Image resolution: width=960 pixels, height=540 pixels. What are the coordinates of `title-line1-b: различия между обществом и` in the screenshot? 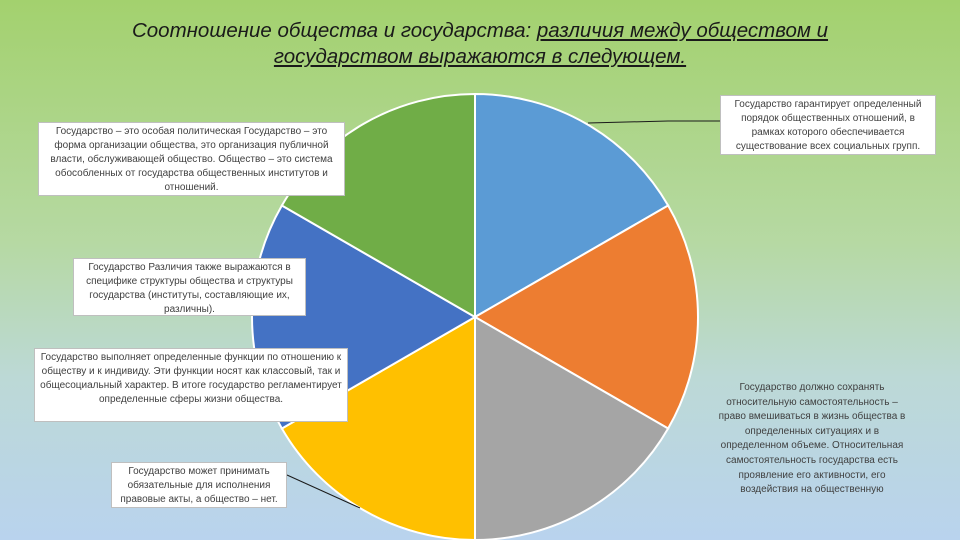 It's located at (682, 30).